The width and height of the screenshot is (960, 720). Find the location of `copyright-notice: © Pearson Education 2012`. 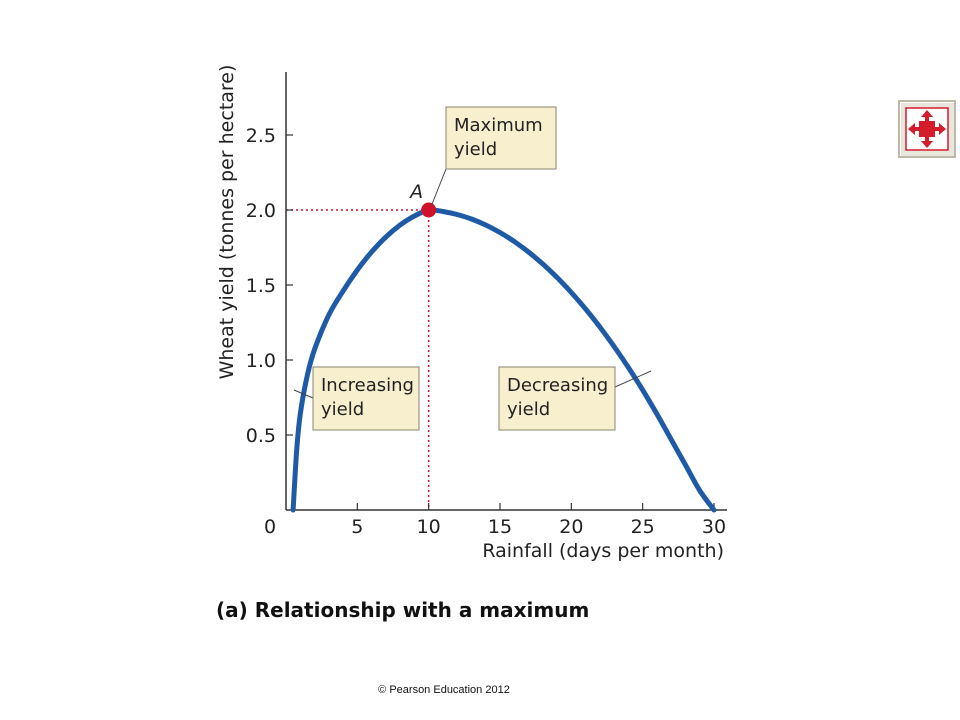

copyright-notice: © Pearson Education 2012 is located at coordinates (444, 690).